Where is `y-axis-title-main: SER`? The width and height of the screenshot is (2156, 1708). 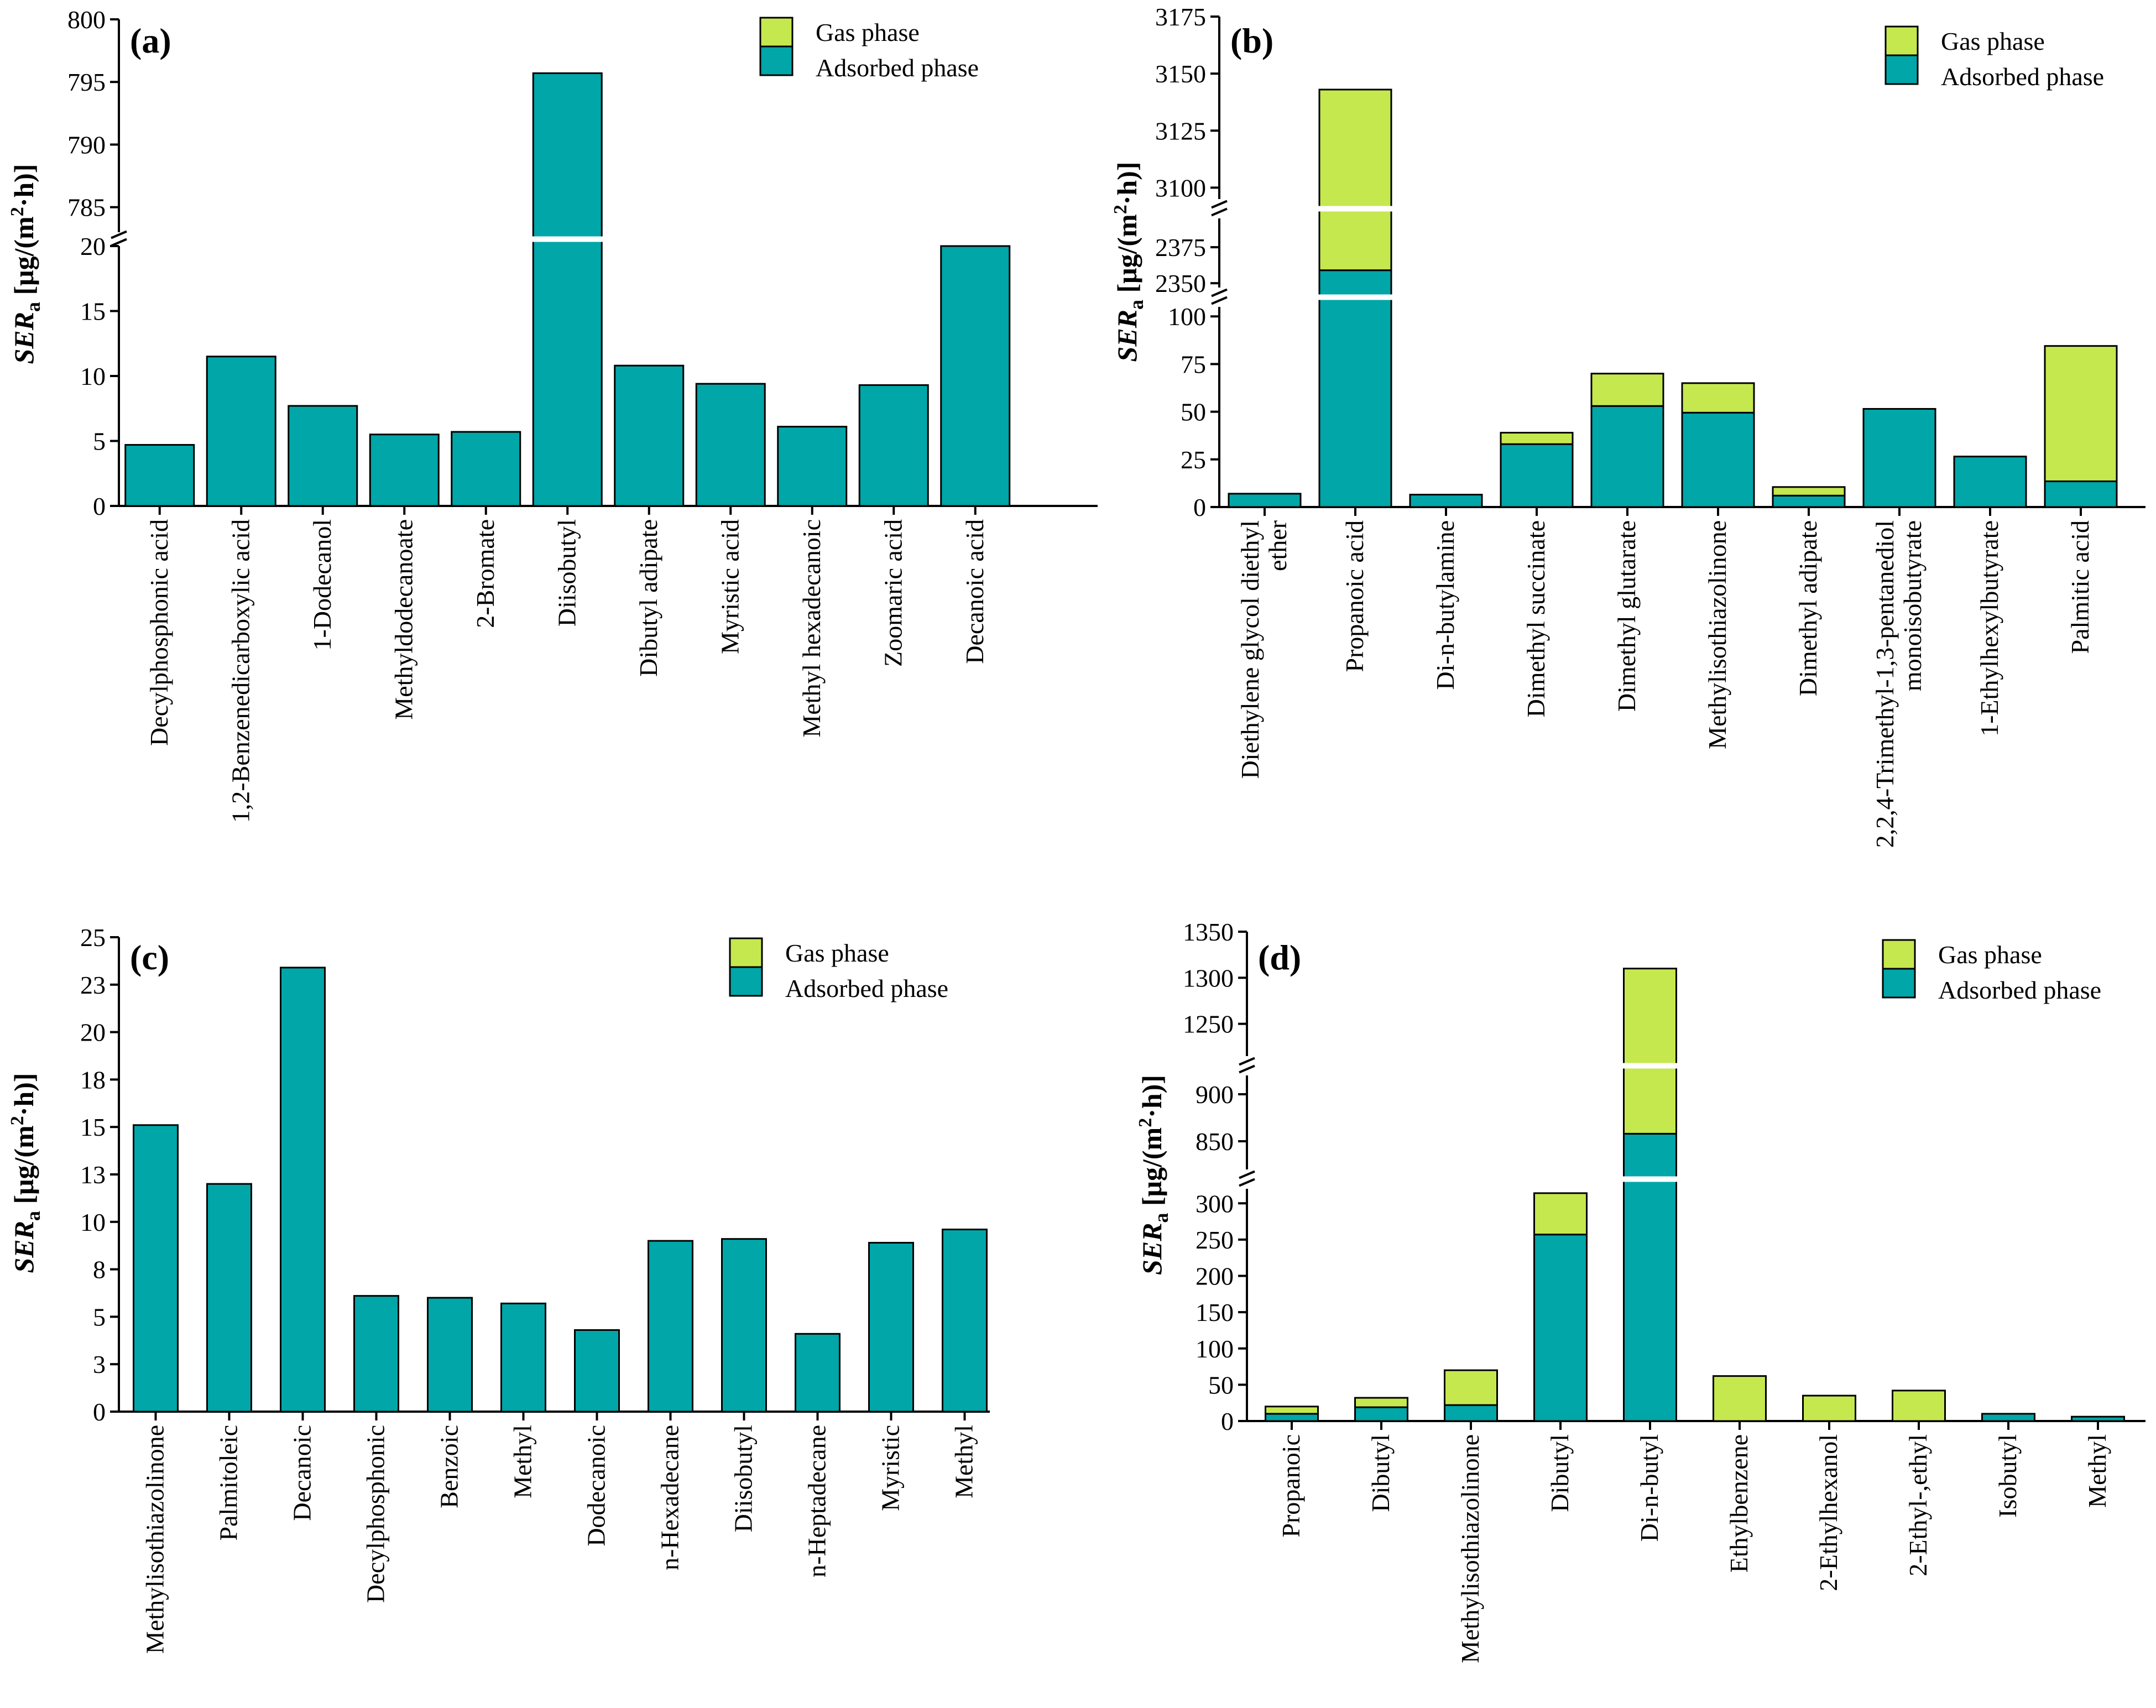 y-axis-title-main: SER is located at coordinates (1151, 1249).